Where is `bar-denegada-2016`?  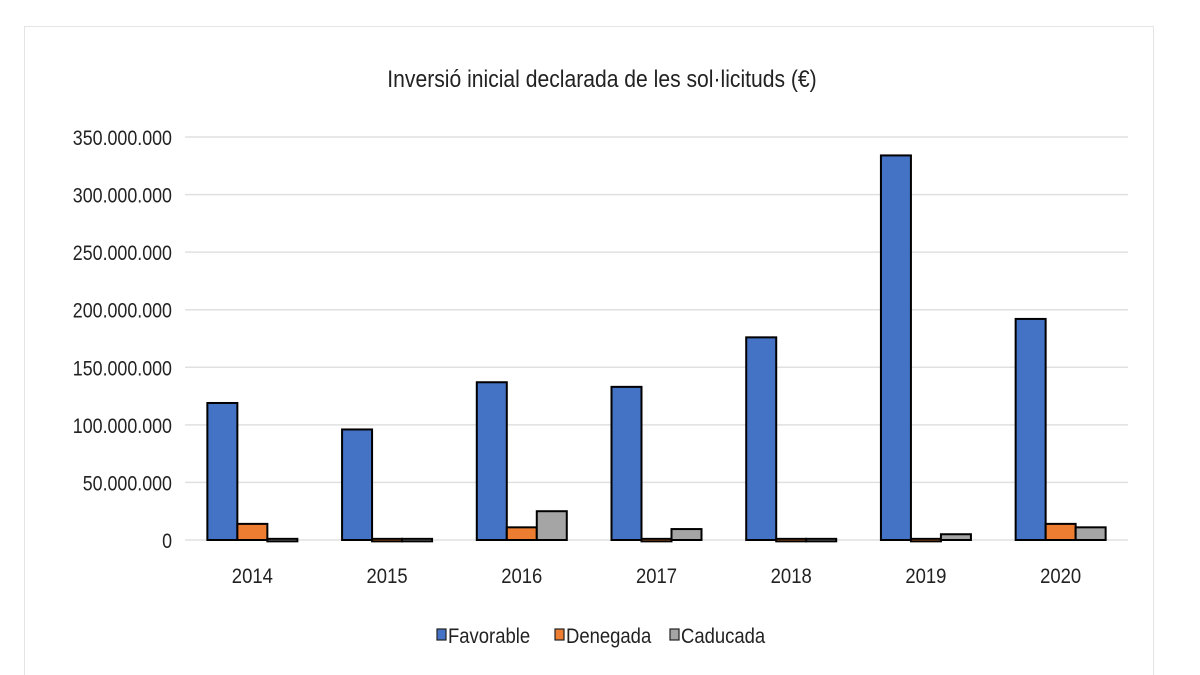 bar-denegada-2016 is located at coordinates (521, 534).